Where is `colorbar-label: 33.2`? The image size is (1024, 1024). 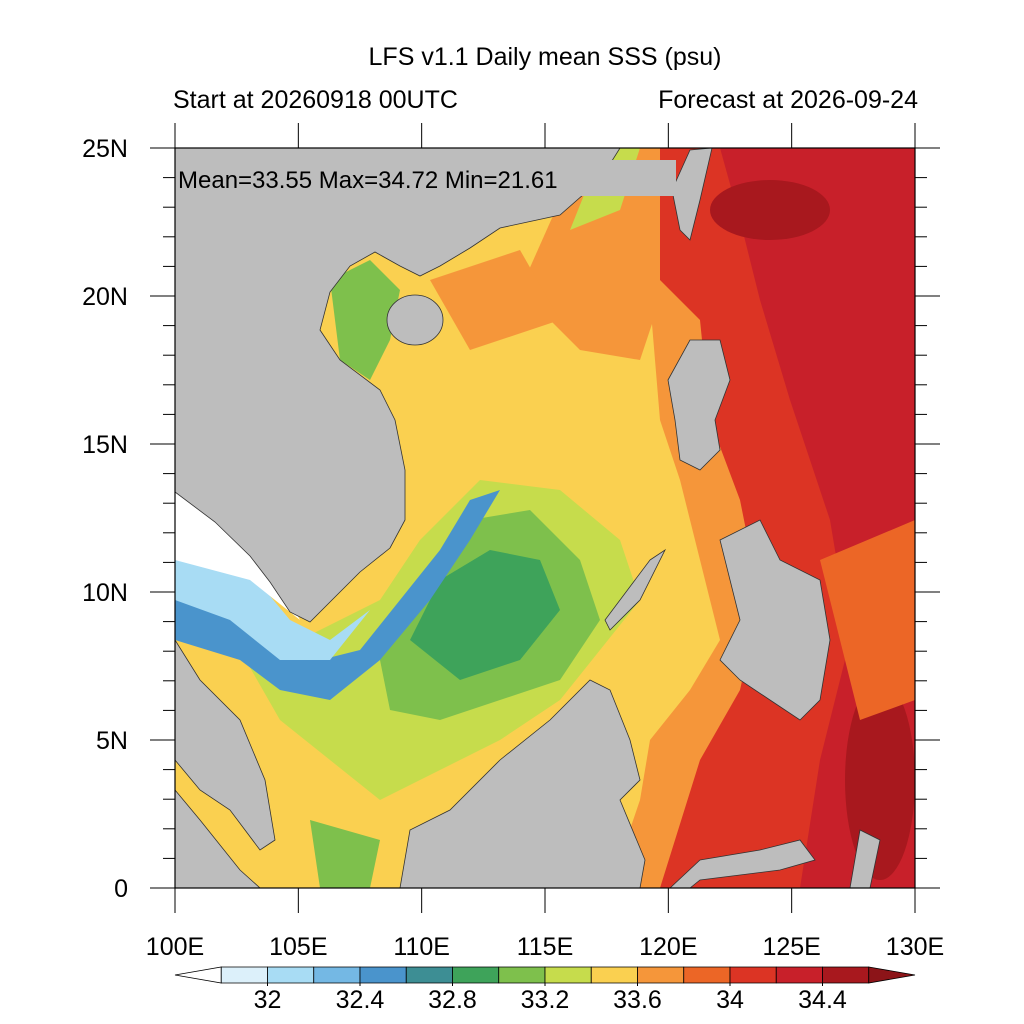 colorbar-label: 33.2 is located at coordinates (545, 1000).